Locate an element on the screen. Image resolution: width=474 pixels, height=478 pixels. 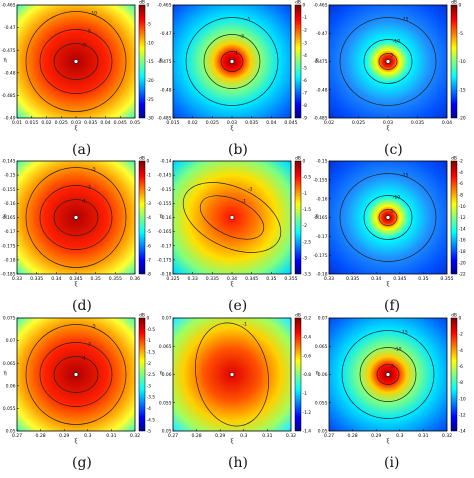
colorbar-tick-label: -1 is located at coordinates (305, 18).